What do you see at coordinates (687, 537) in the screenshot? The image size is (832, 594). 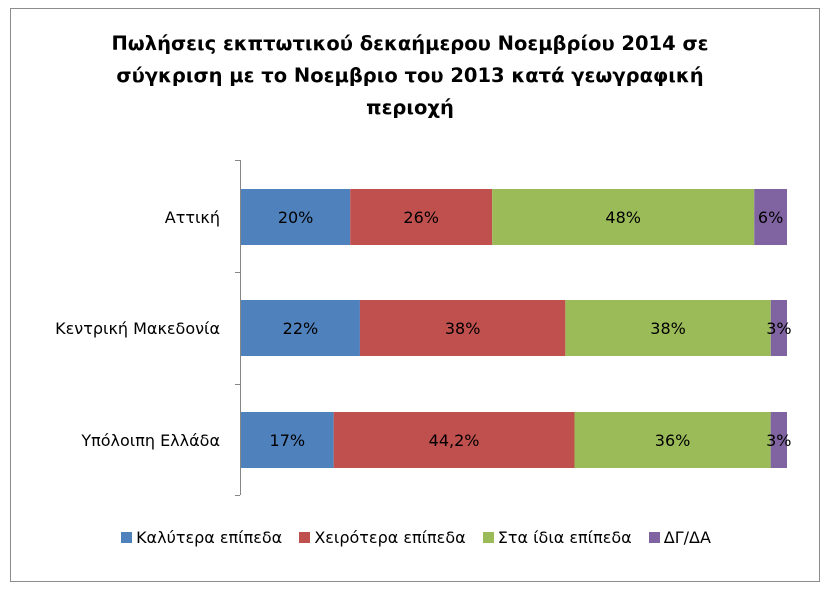 I see `legend-label-na: ΔΓ/ΔΑ` at bounding box center [687, 537].